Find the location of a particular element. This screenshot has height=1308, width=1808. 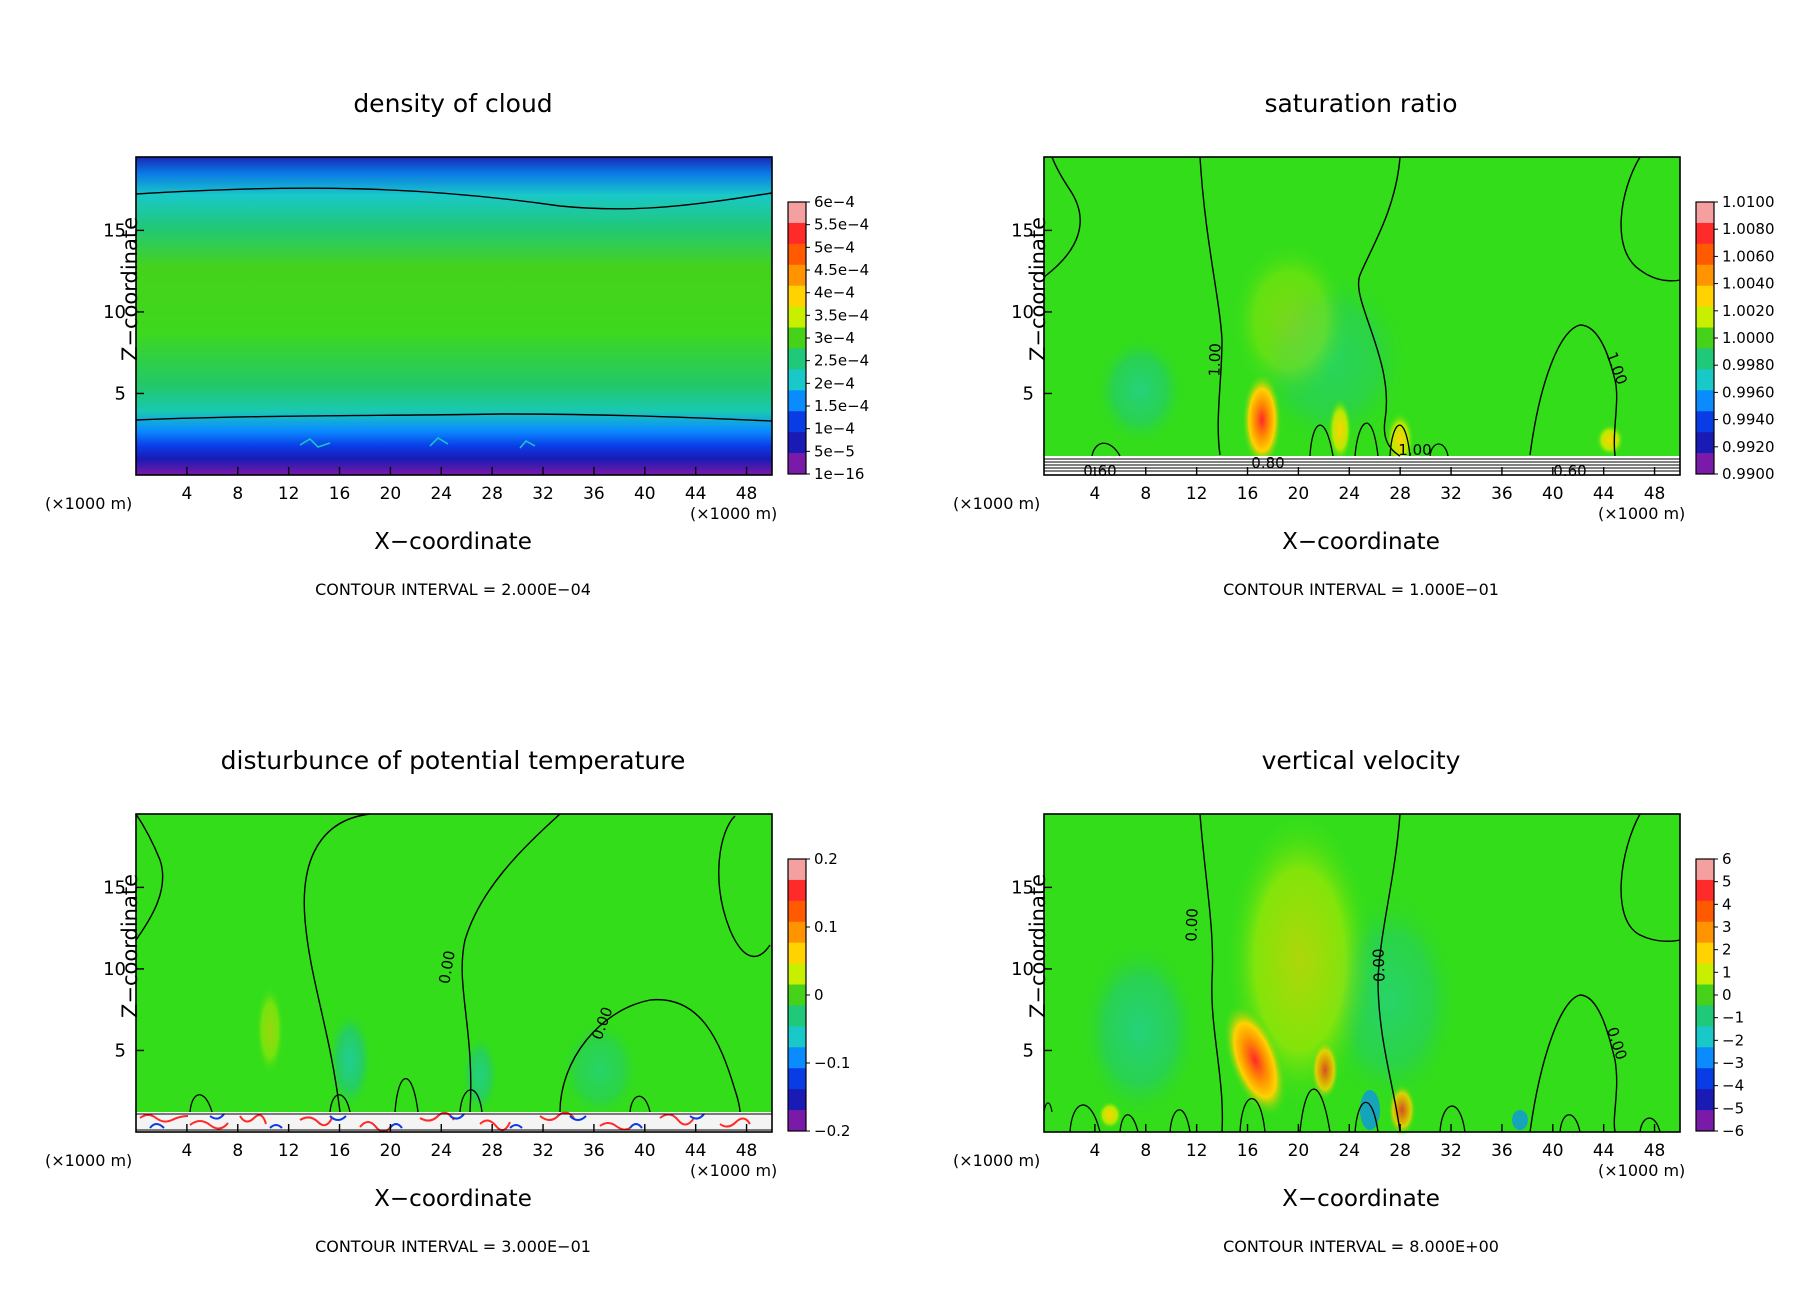

colorbar-label: −0.1 is located at coordinates (832, 1063).